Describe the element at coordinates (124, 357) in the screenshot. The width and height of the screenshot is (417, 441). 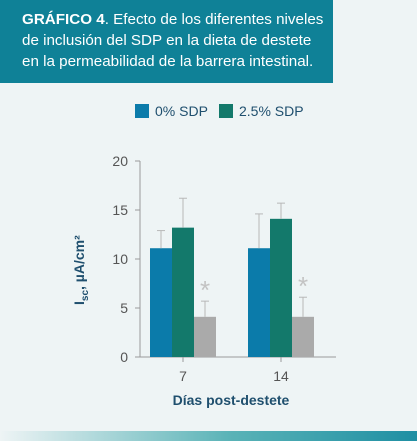
I see `y-tick-label: 0` at that location.